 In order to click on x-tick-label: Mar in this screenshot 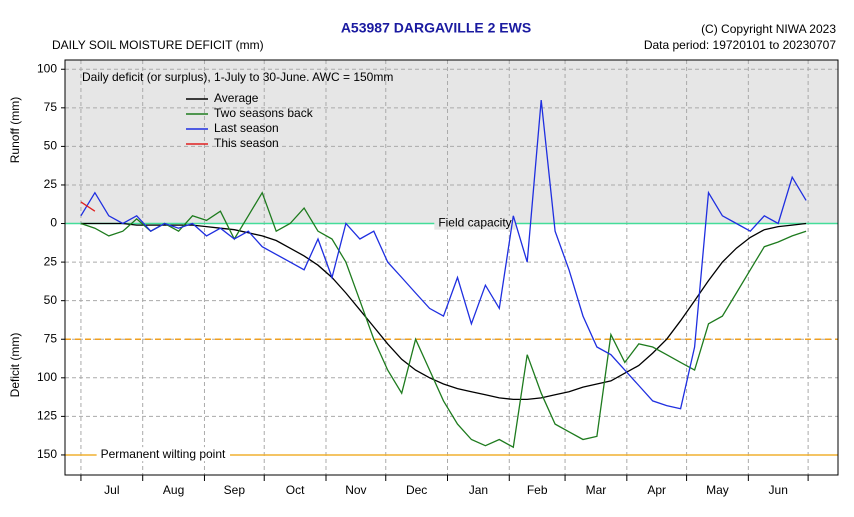, I will do `click(596, 490)`.